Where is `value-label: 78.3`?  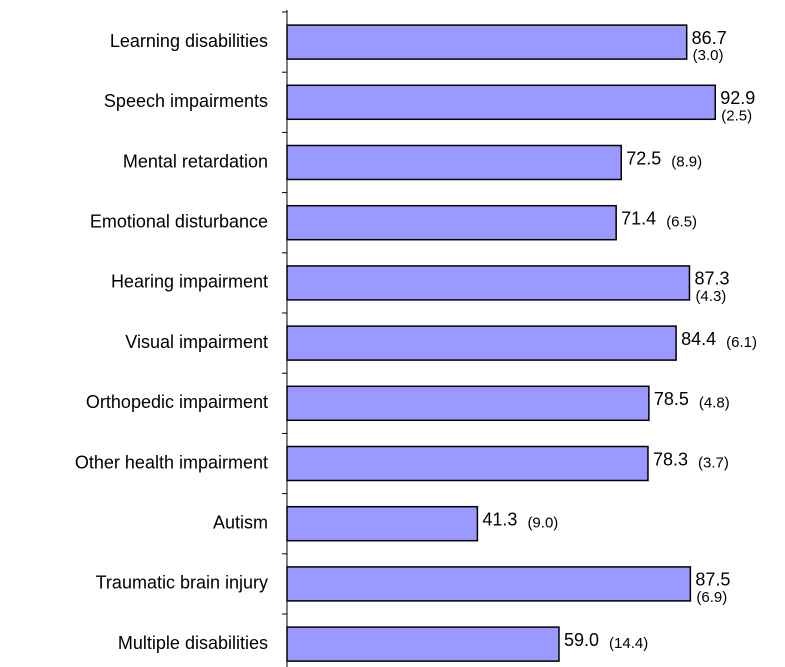 value-label: 78.3 is located at coordinates (670, 459).